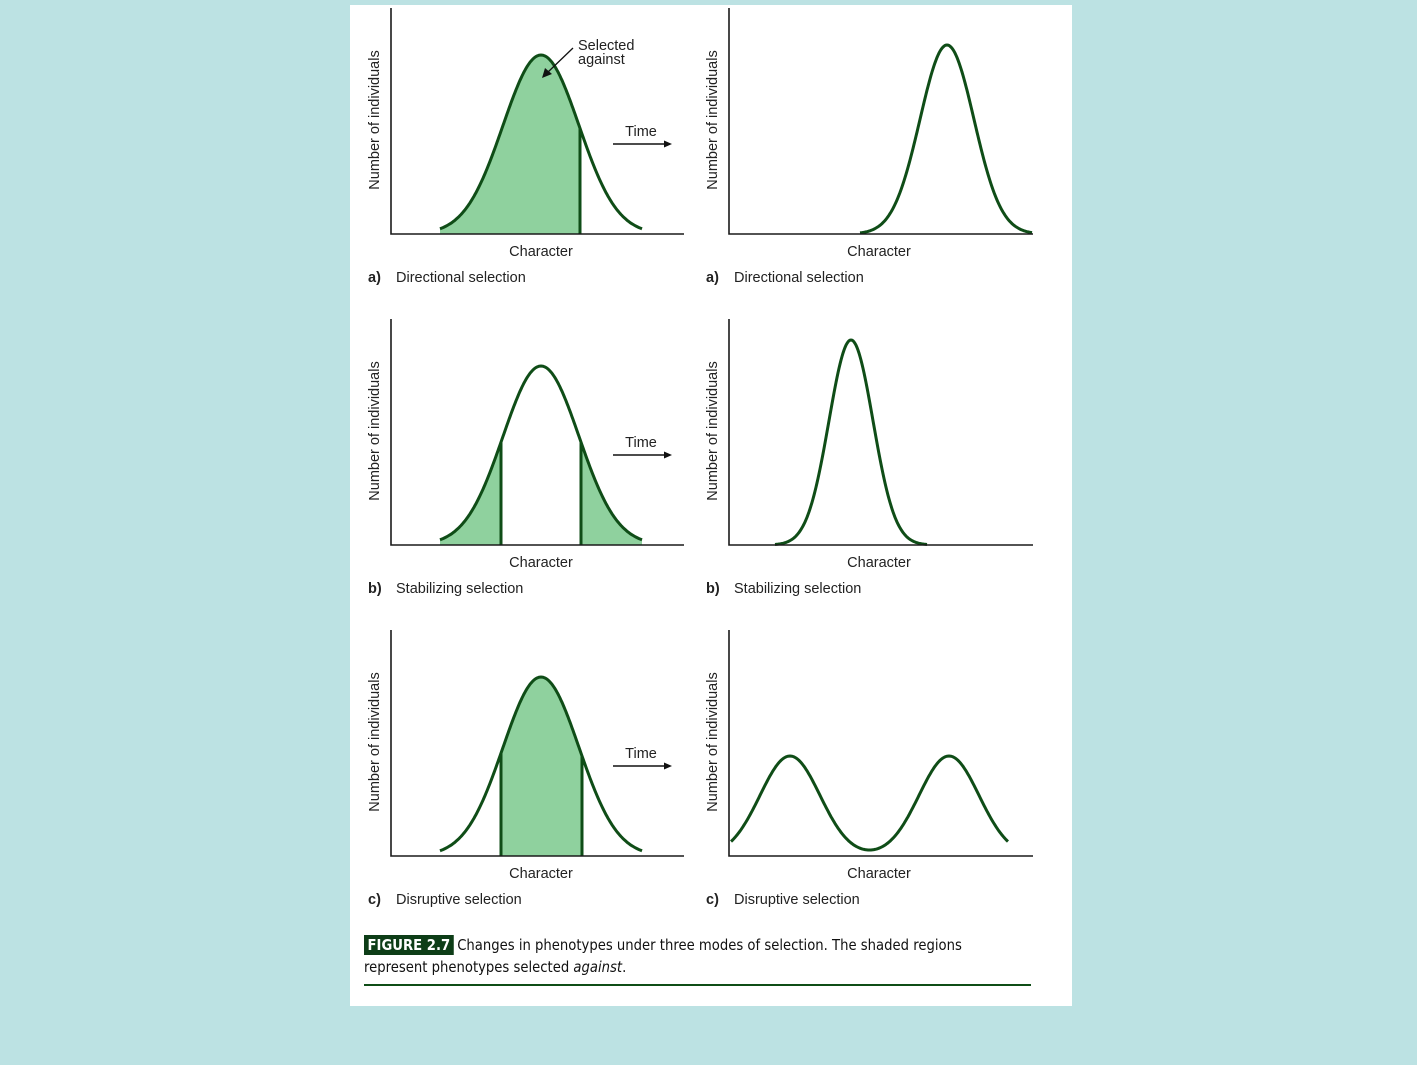 The width and height of the screenshot is (1417, 1065). Describe the element at coordinates (598, 967) in the screenshot. I see `caption-emphasis: against` at that location.